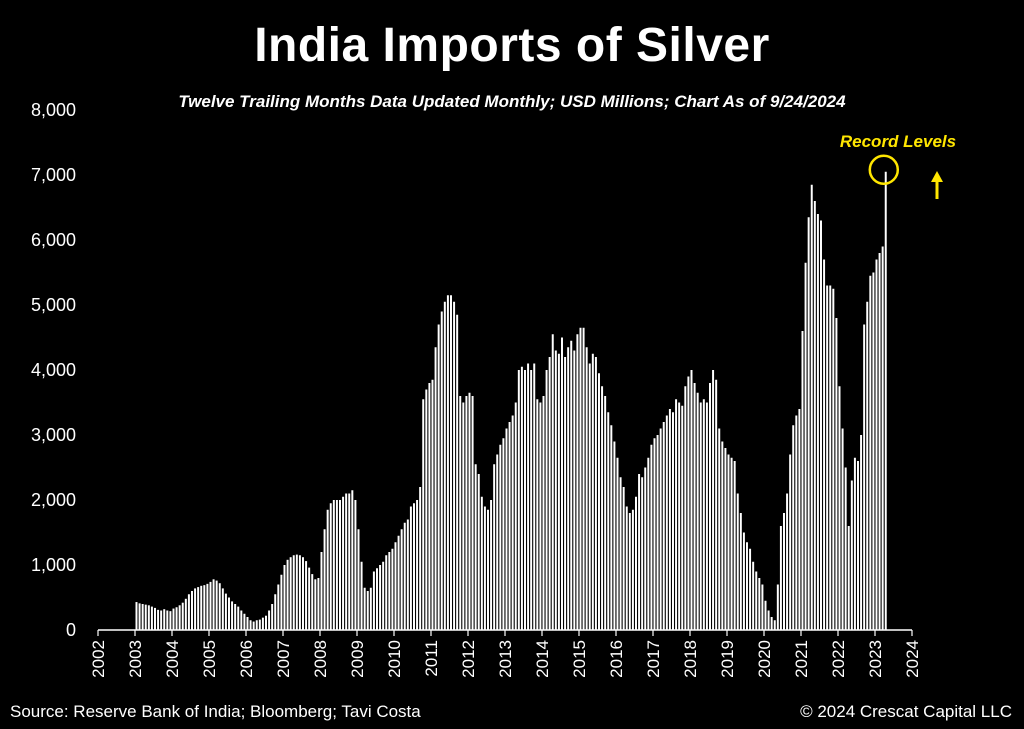  What do you see at coordinates (505, 659) in the screenshot?
I see `x-tick-label: 2013` at bounding box center [505, 659].